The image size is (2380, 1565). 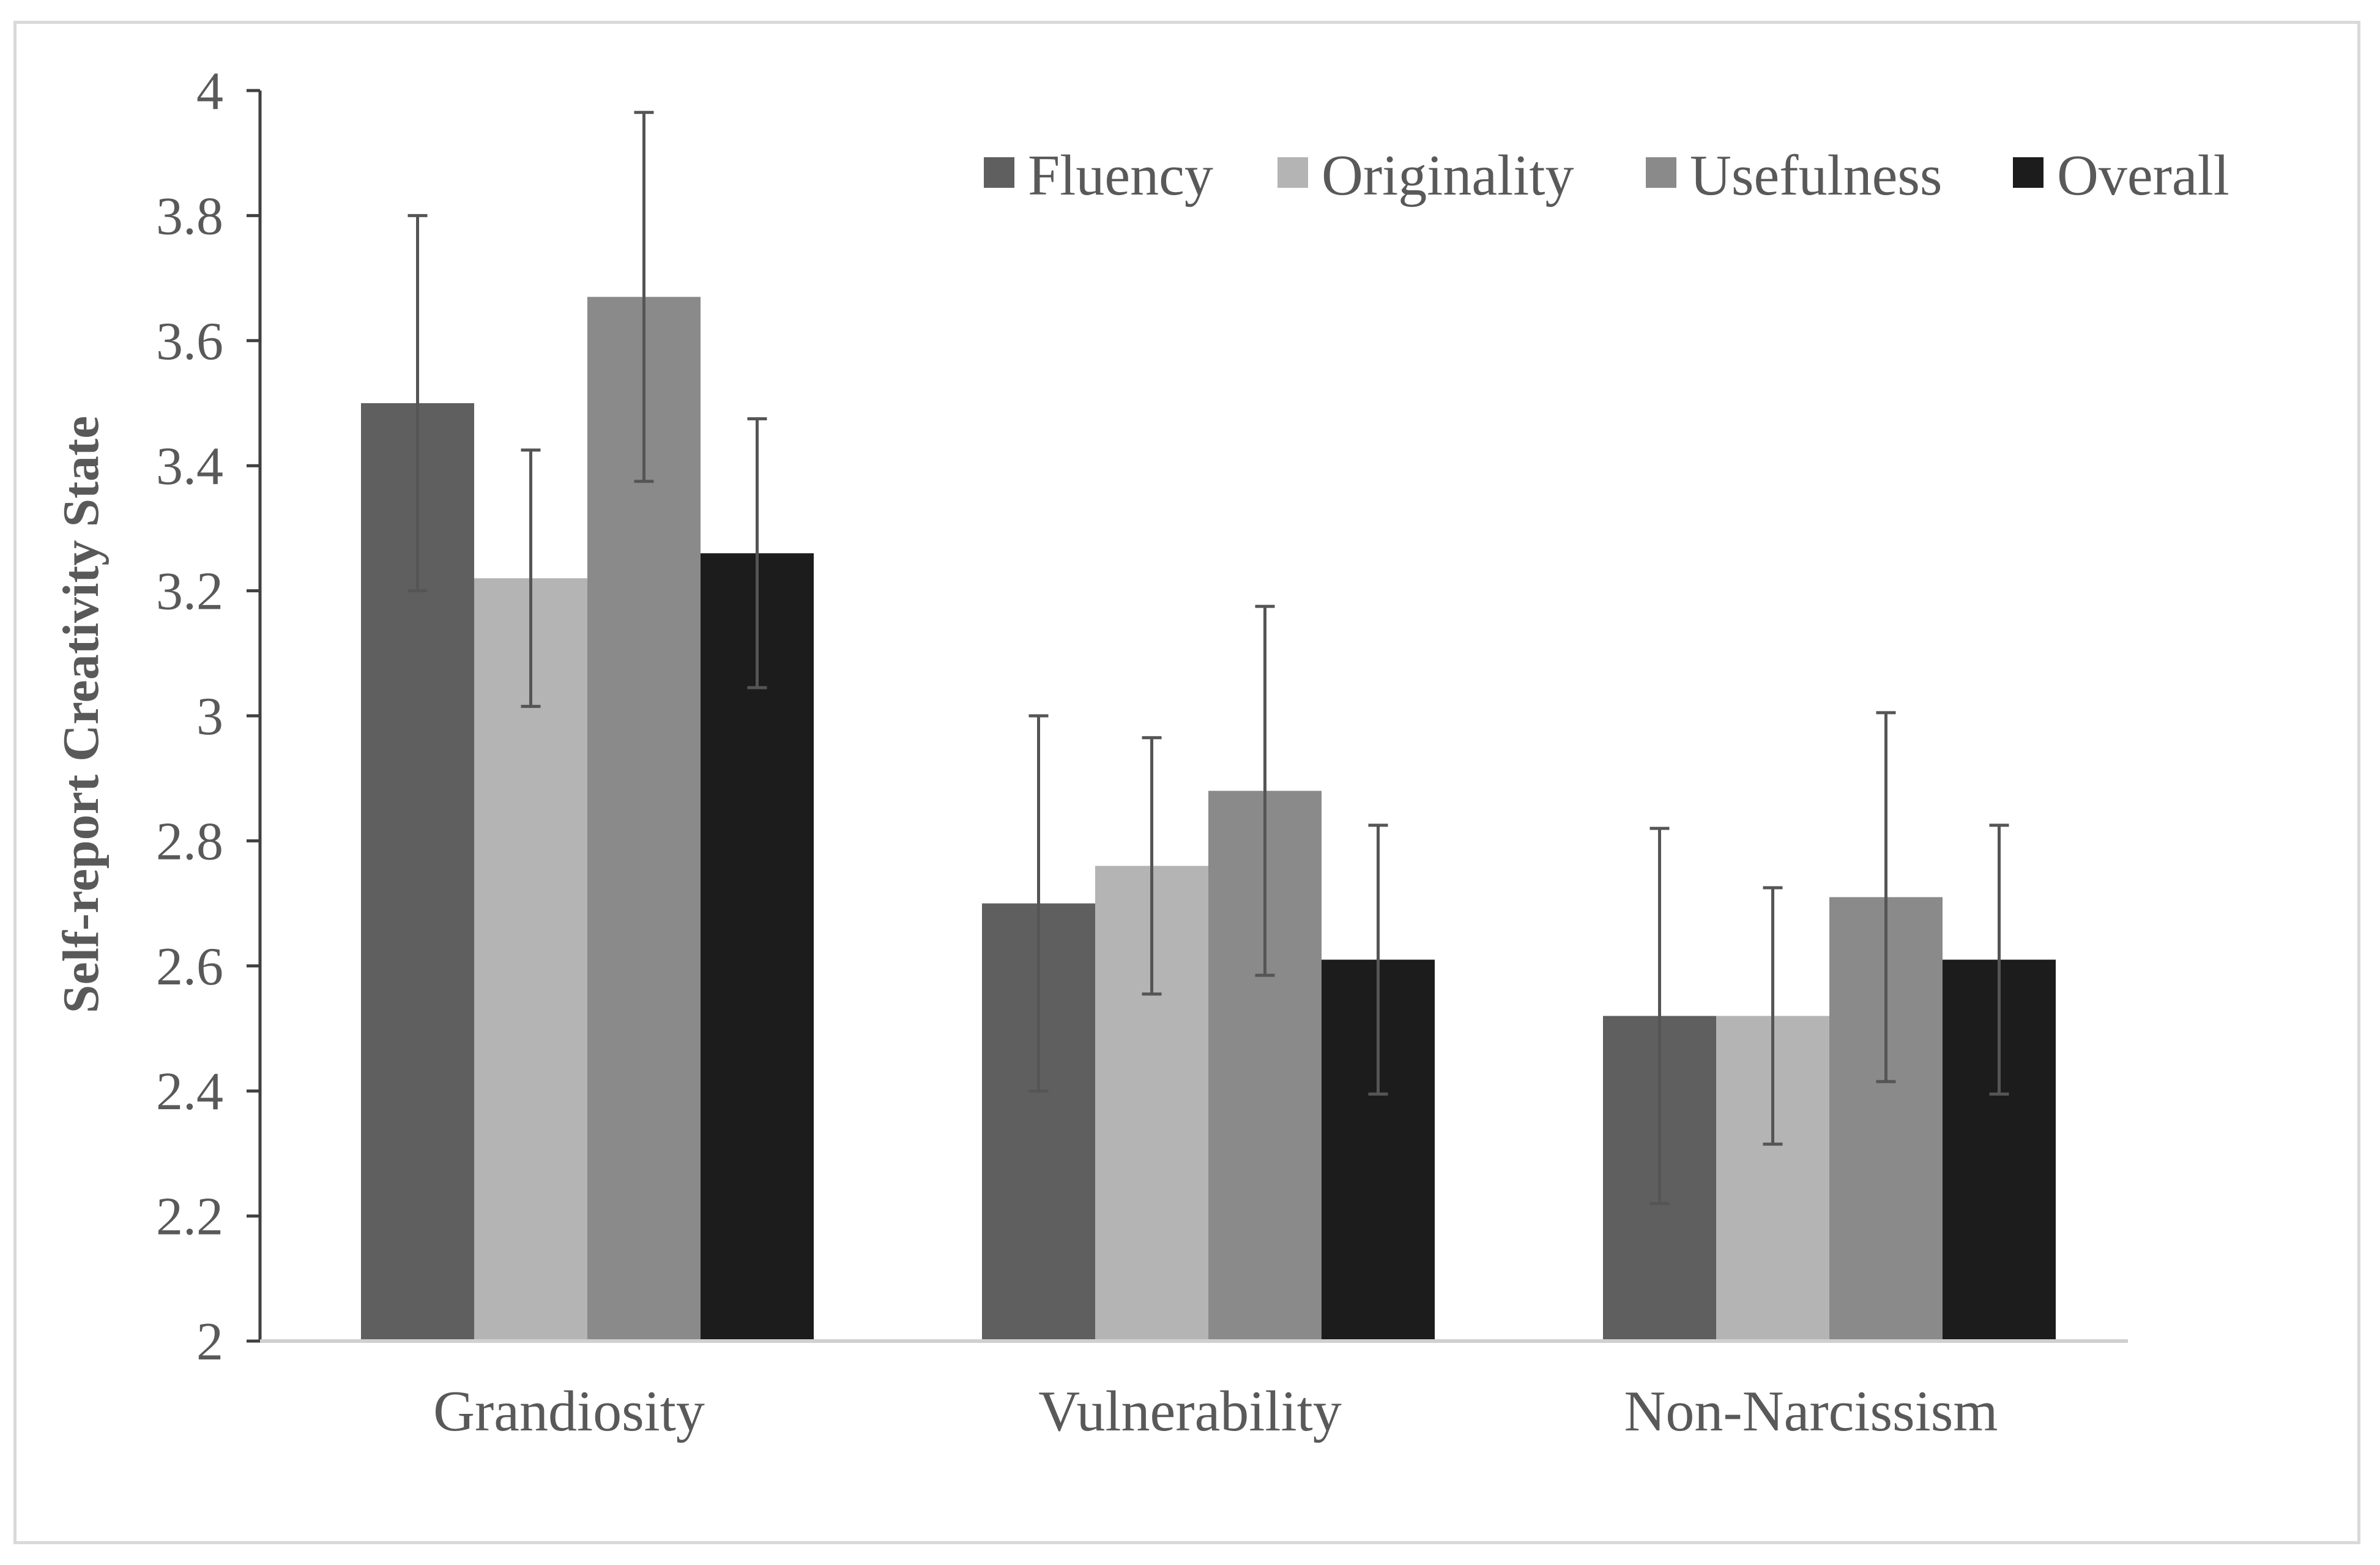 I want to click on y-tick-label: 2.8, so click(x=189, y=842).